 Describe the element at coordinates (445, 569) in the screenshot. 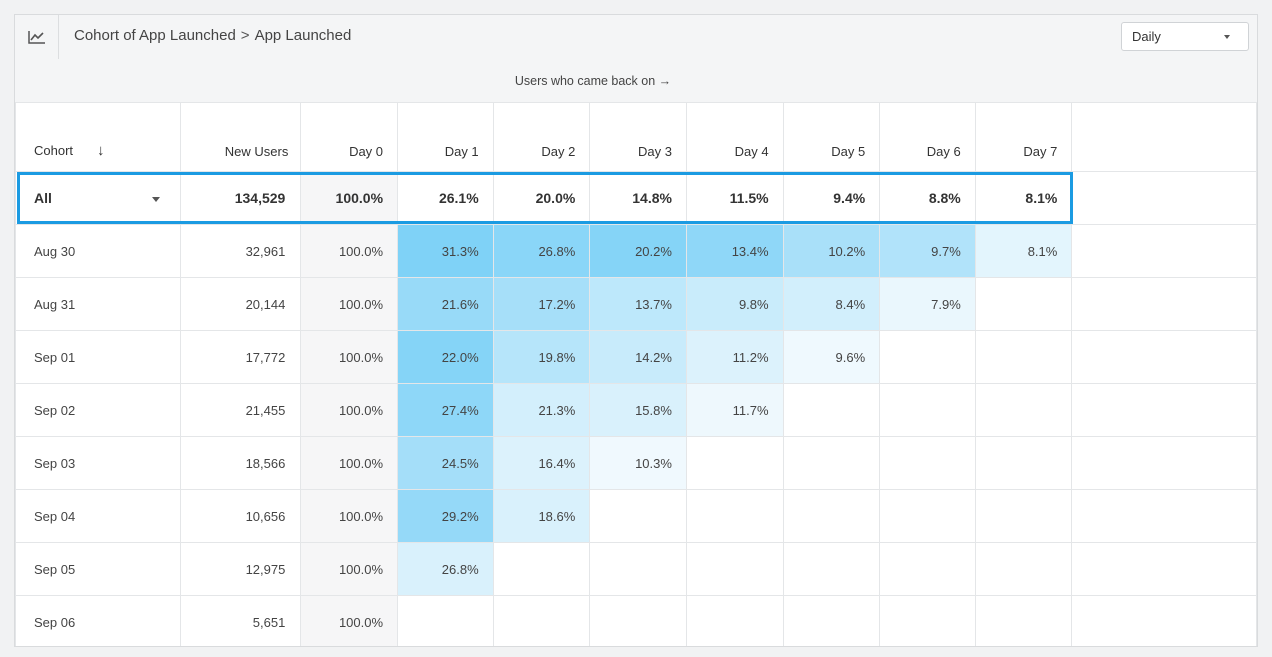

I see `retention-cell-day-1: 26.8%` at that location.